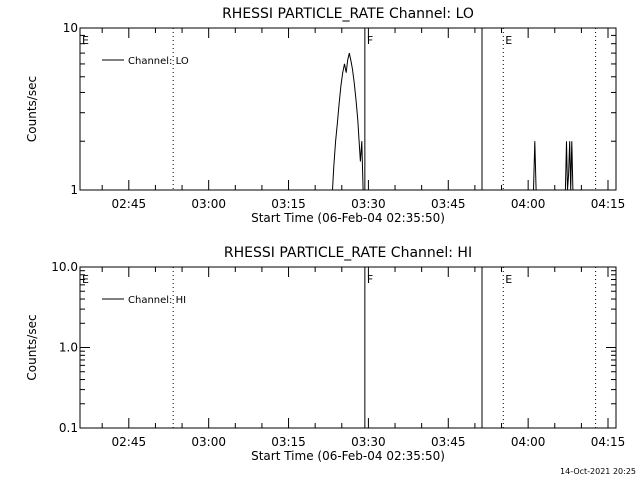 Image resolution: width=640 pixels, height=480 pixels. I want to click on chart2-x-axis-label: Start Time (06-Feb-04 02:35:50), so click(348, 456).